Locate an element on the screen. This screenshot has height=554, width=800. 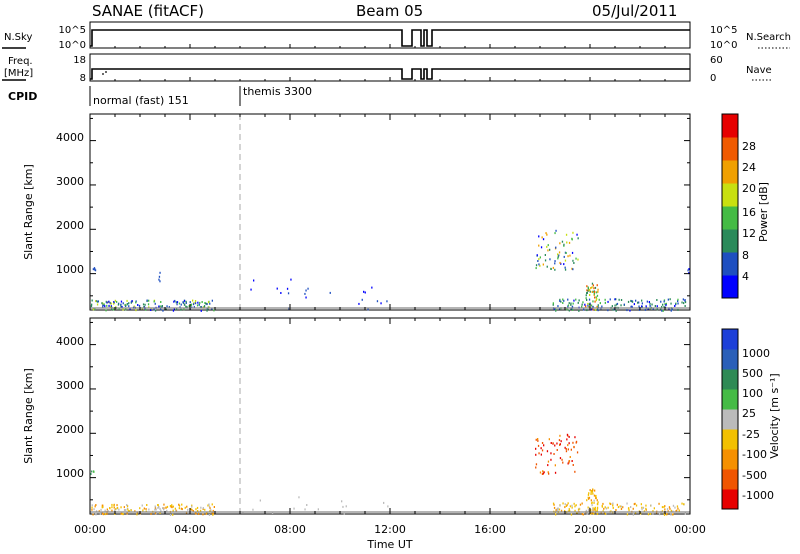
nsearch-tick-bottom: 10^0 is located at coordinates (723, 45).